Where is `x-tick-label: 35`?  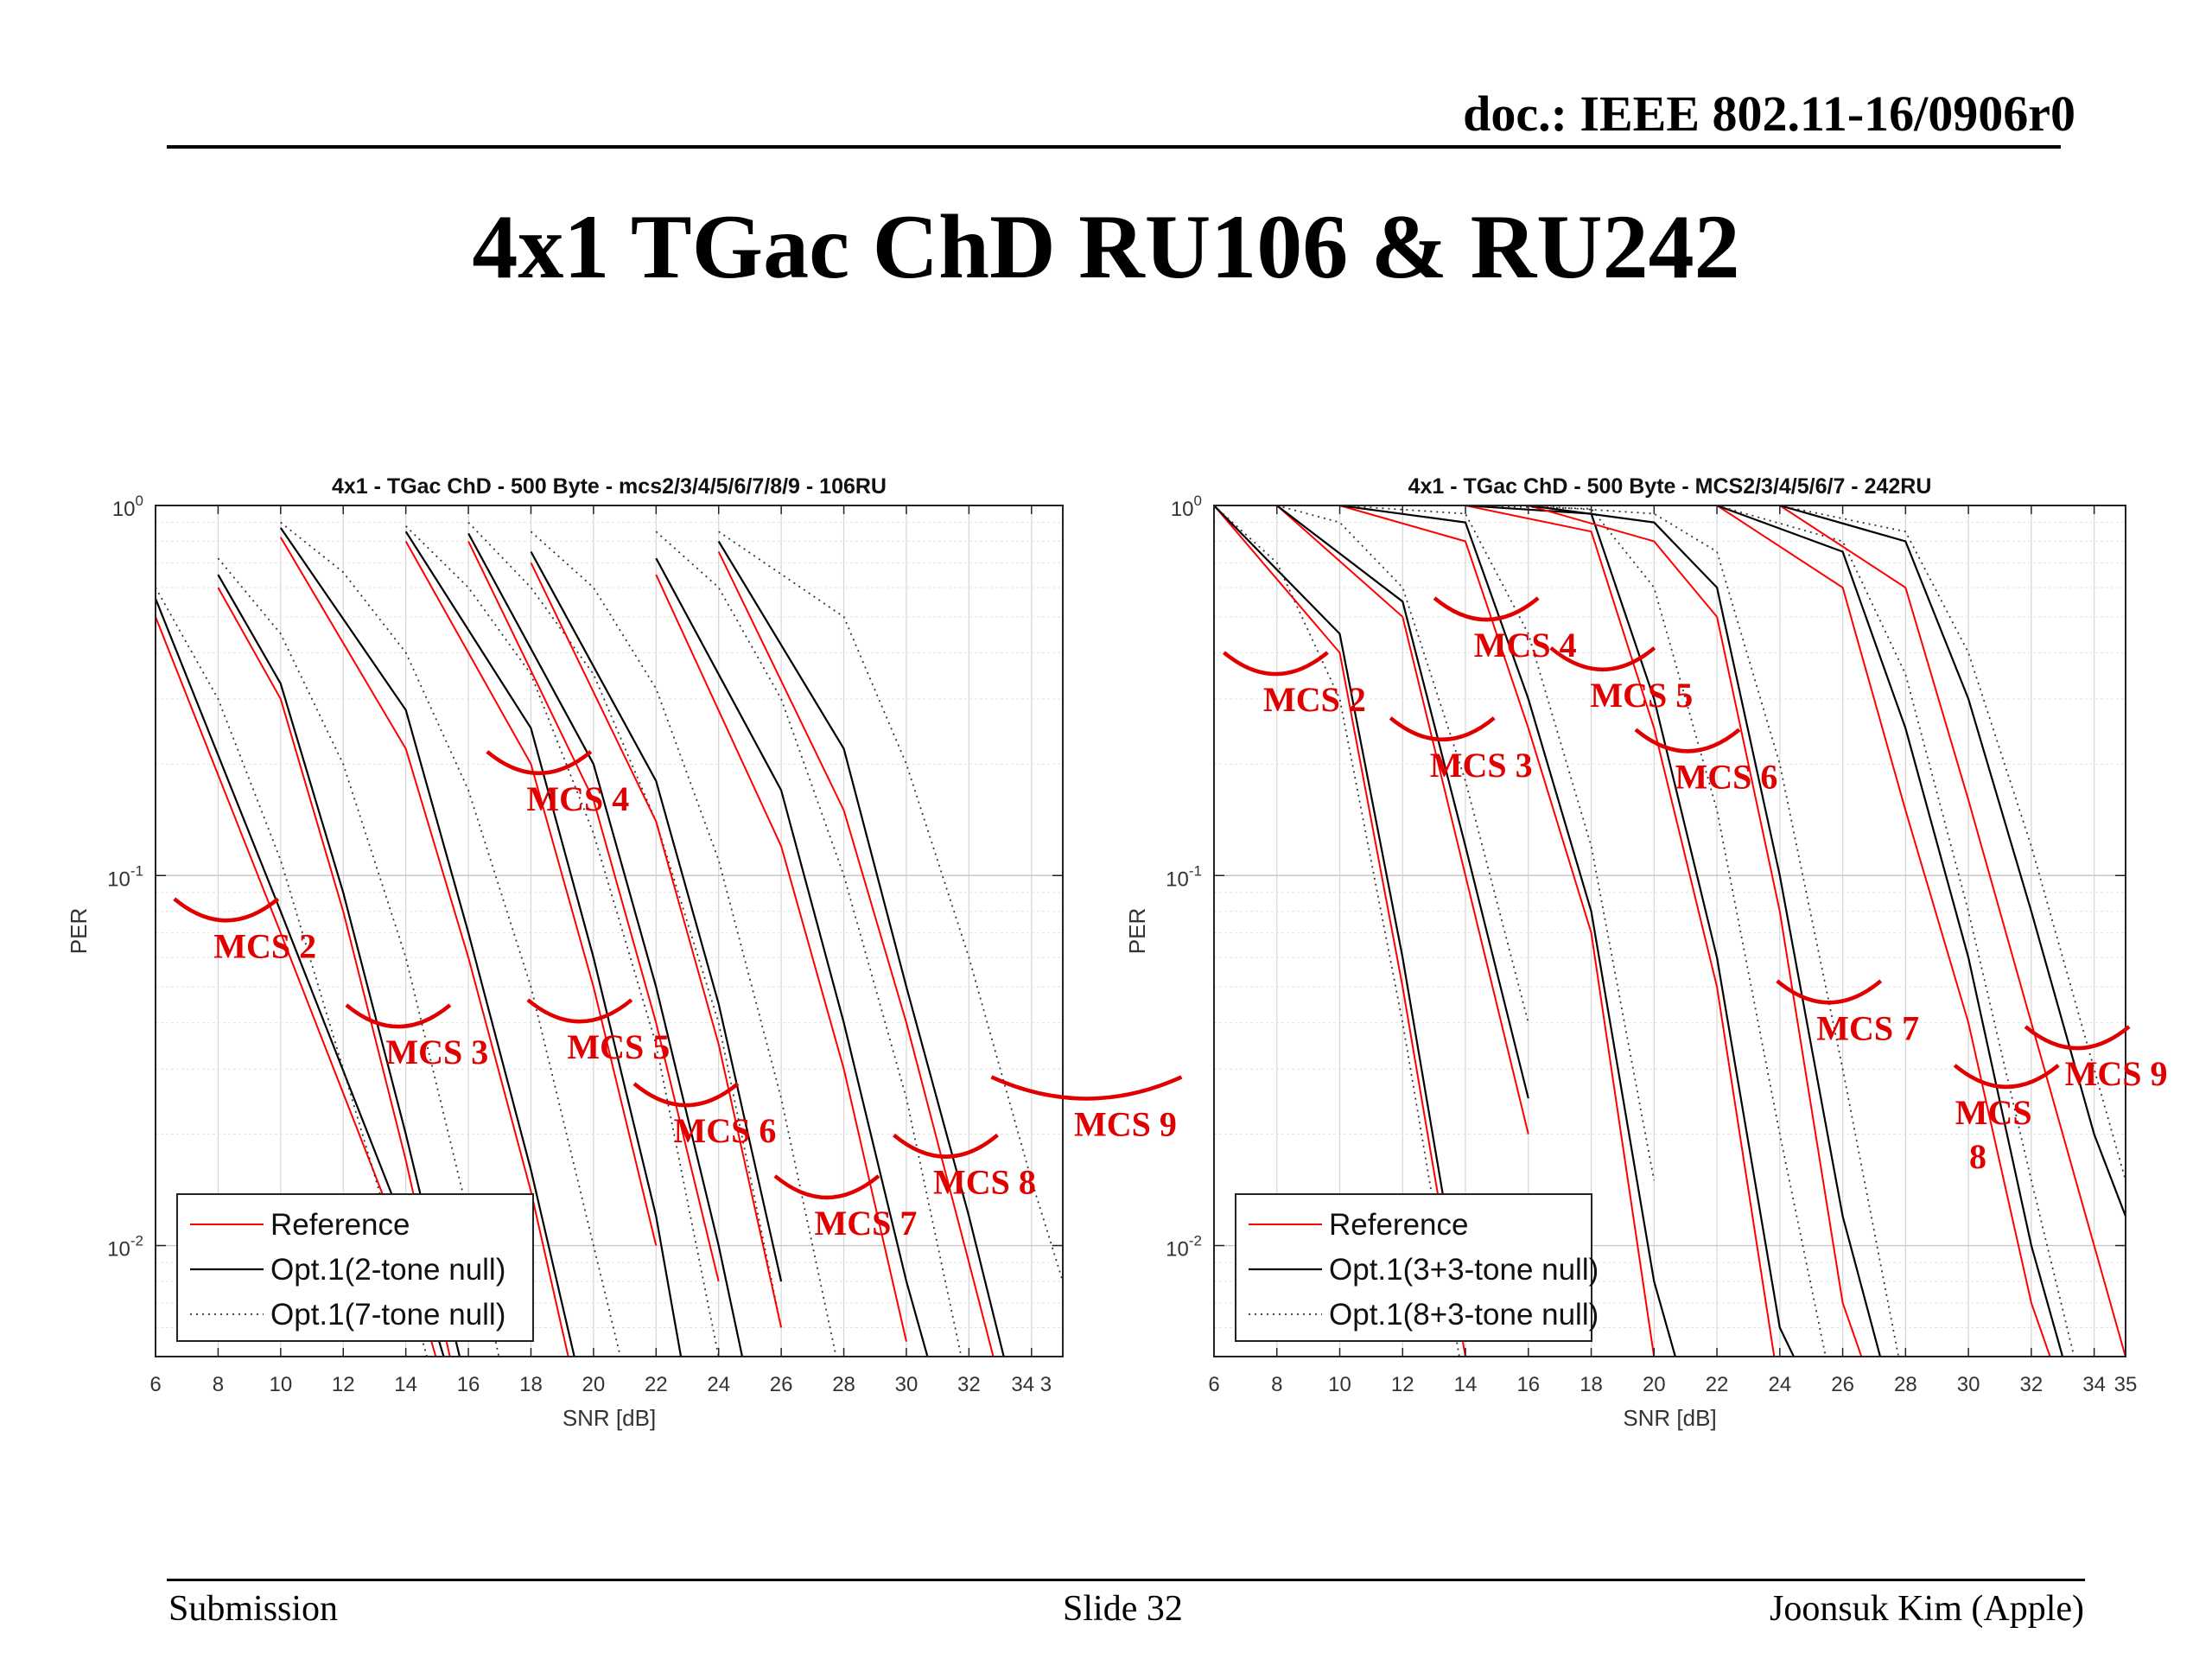 x-tick-label: 35 is located at coordinates (2126, 1384).